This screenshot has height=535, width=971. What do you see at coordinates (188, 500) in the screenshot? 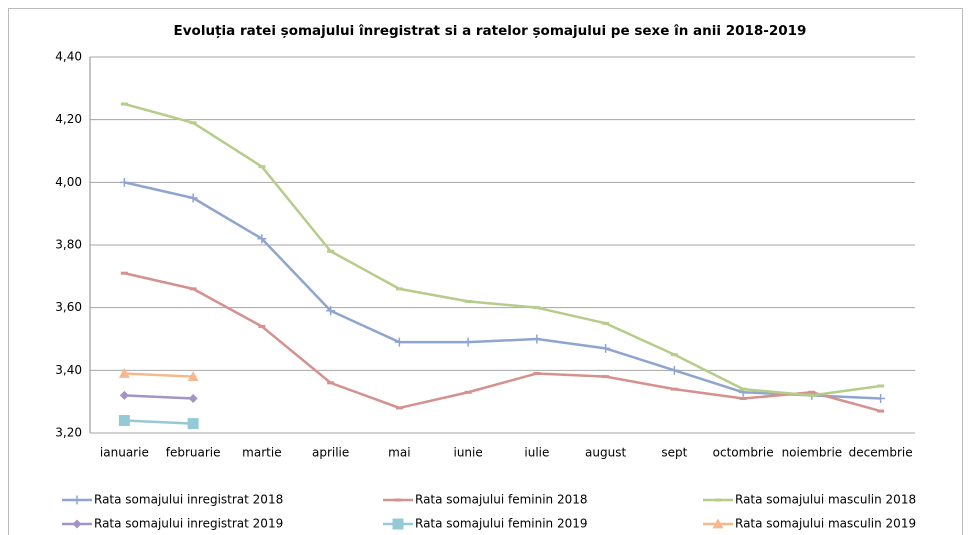
I see `legend-label: Rata somajului inregistrat 2018` at bounding box center [188, 500].